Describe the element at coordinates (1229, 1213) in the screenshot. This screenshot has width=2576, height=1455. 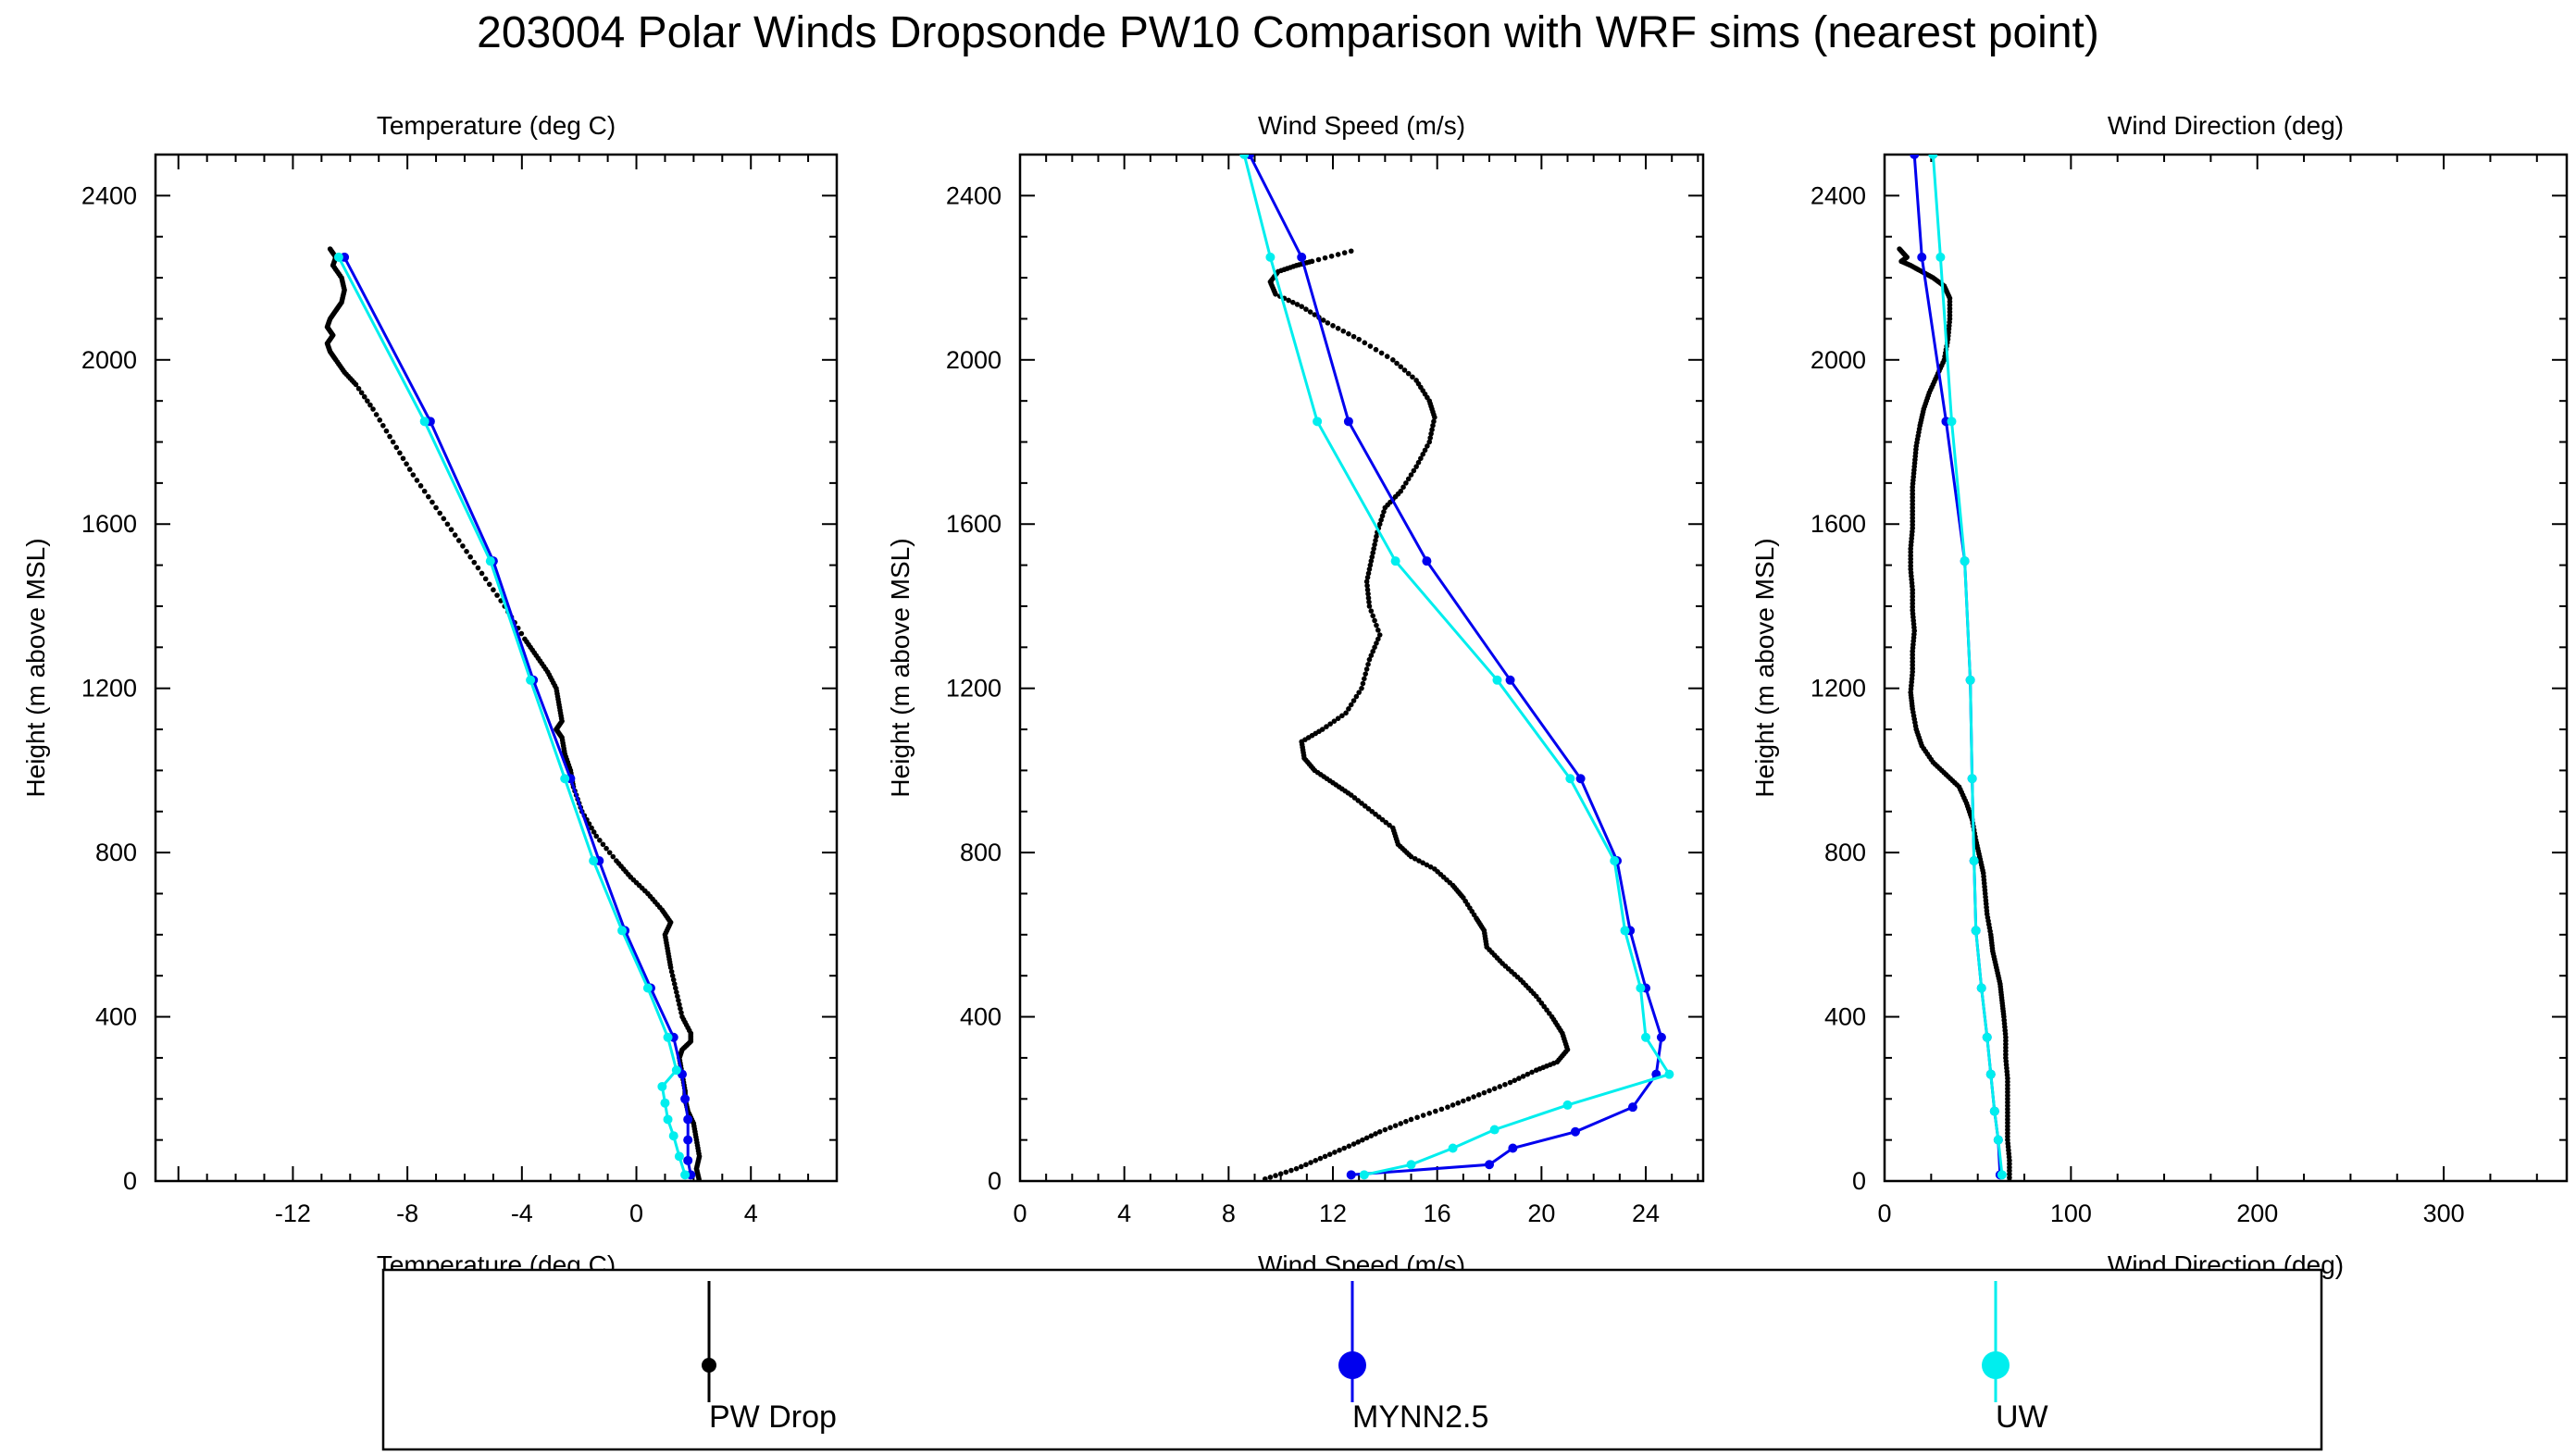
I see `x-tick-label: 8` at that location.